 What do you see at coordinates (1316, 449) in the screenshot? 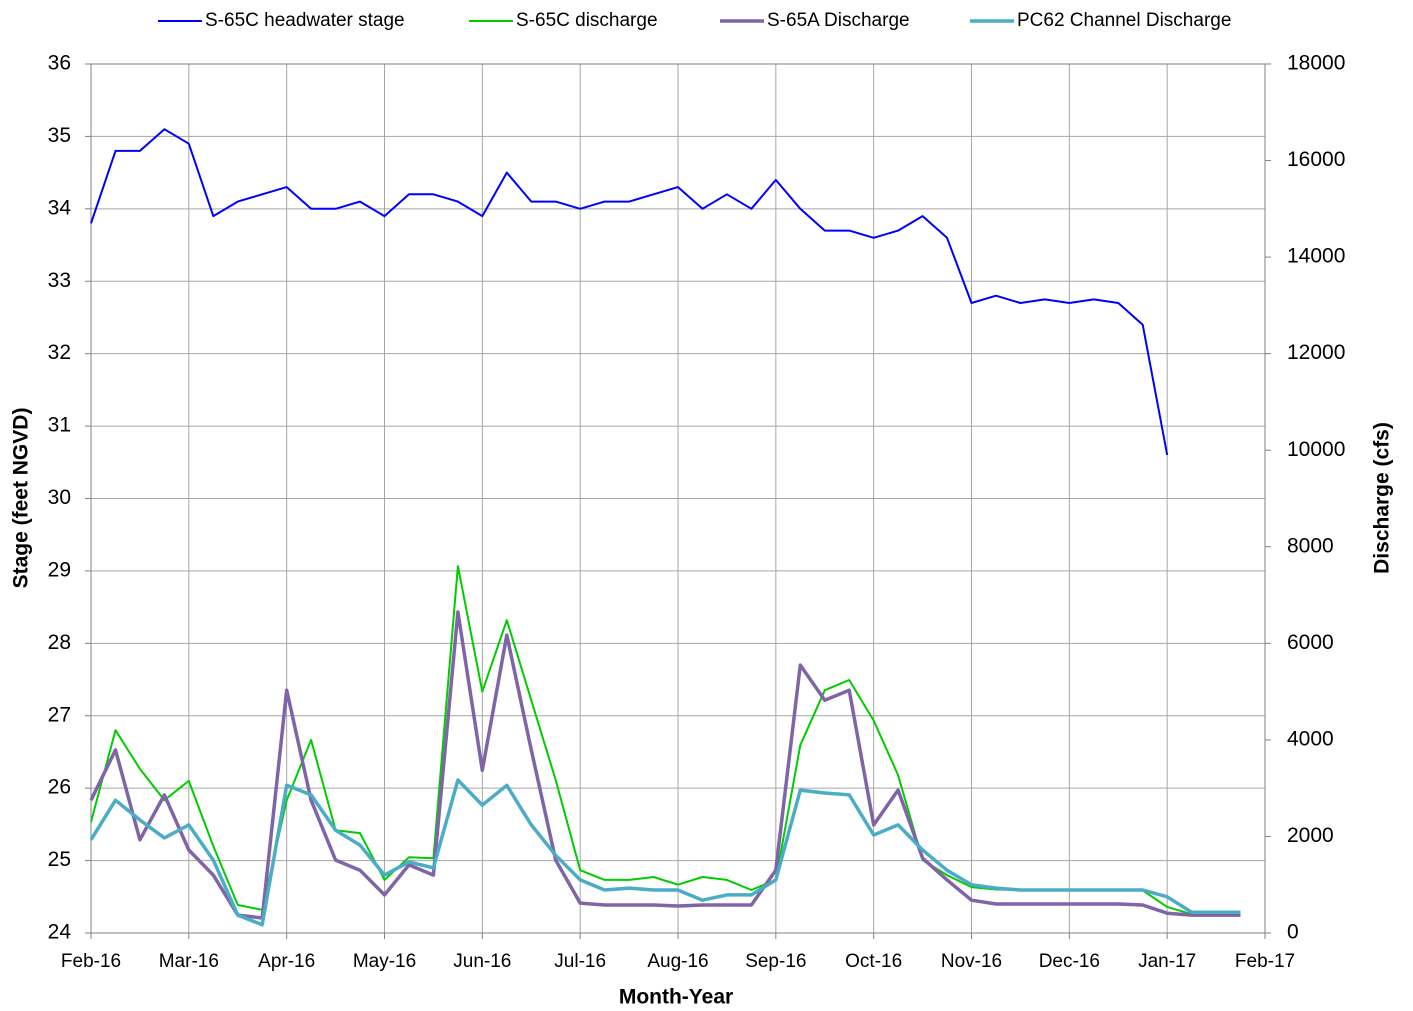
I see `y2-tick-label: 10000` at bounding box center [1316, 449].